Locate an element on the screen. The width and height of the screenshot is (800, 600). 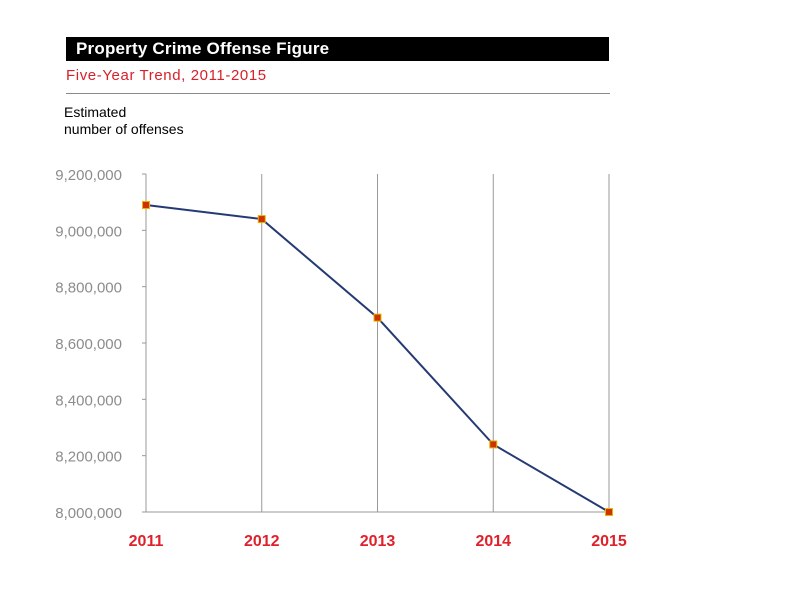
x-tick-labels: 2011 2012 2013 2014 2015 is located at coordinates (378, 541).